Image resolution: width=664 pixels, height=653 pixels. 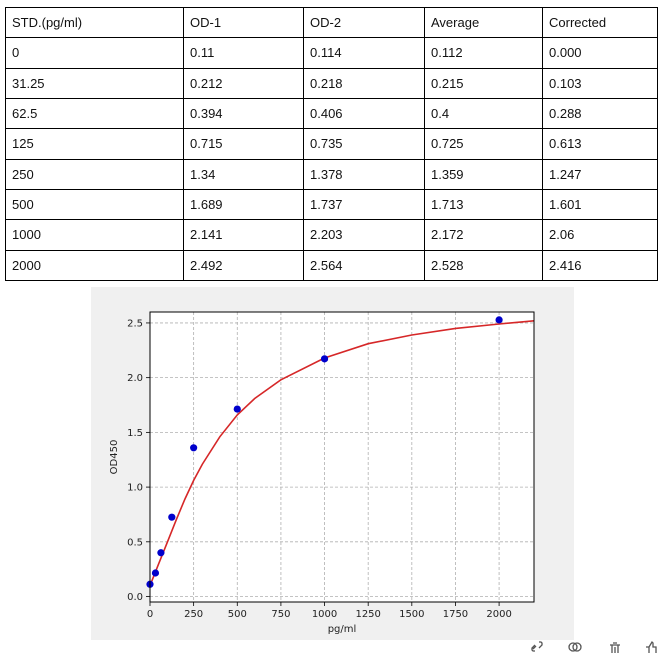 What do you see at coordinates (364, 83) in the screenshot?
I see `table-cell: 0.218` at bounding box center [364, 83].